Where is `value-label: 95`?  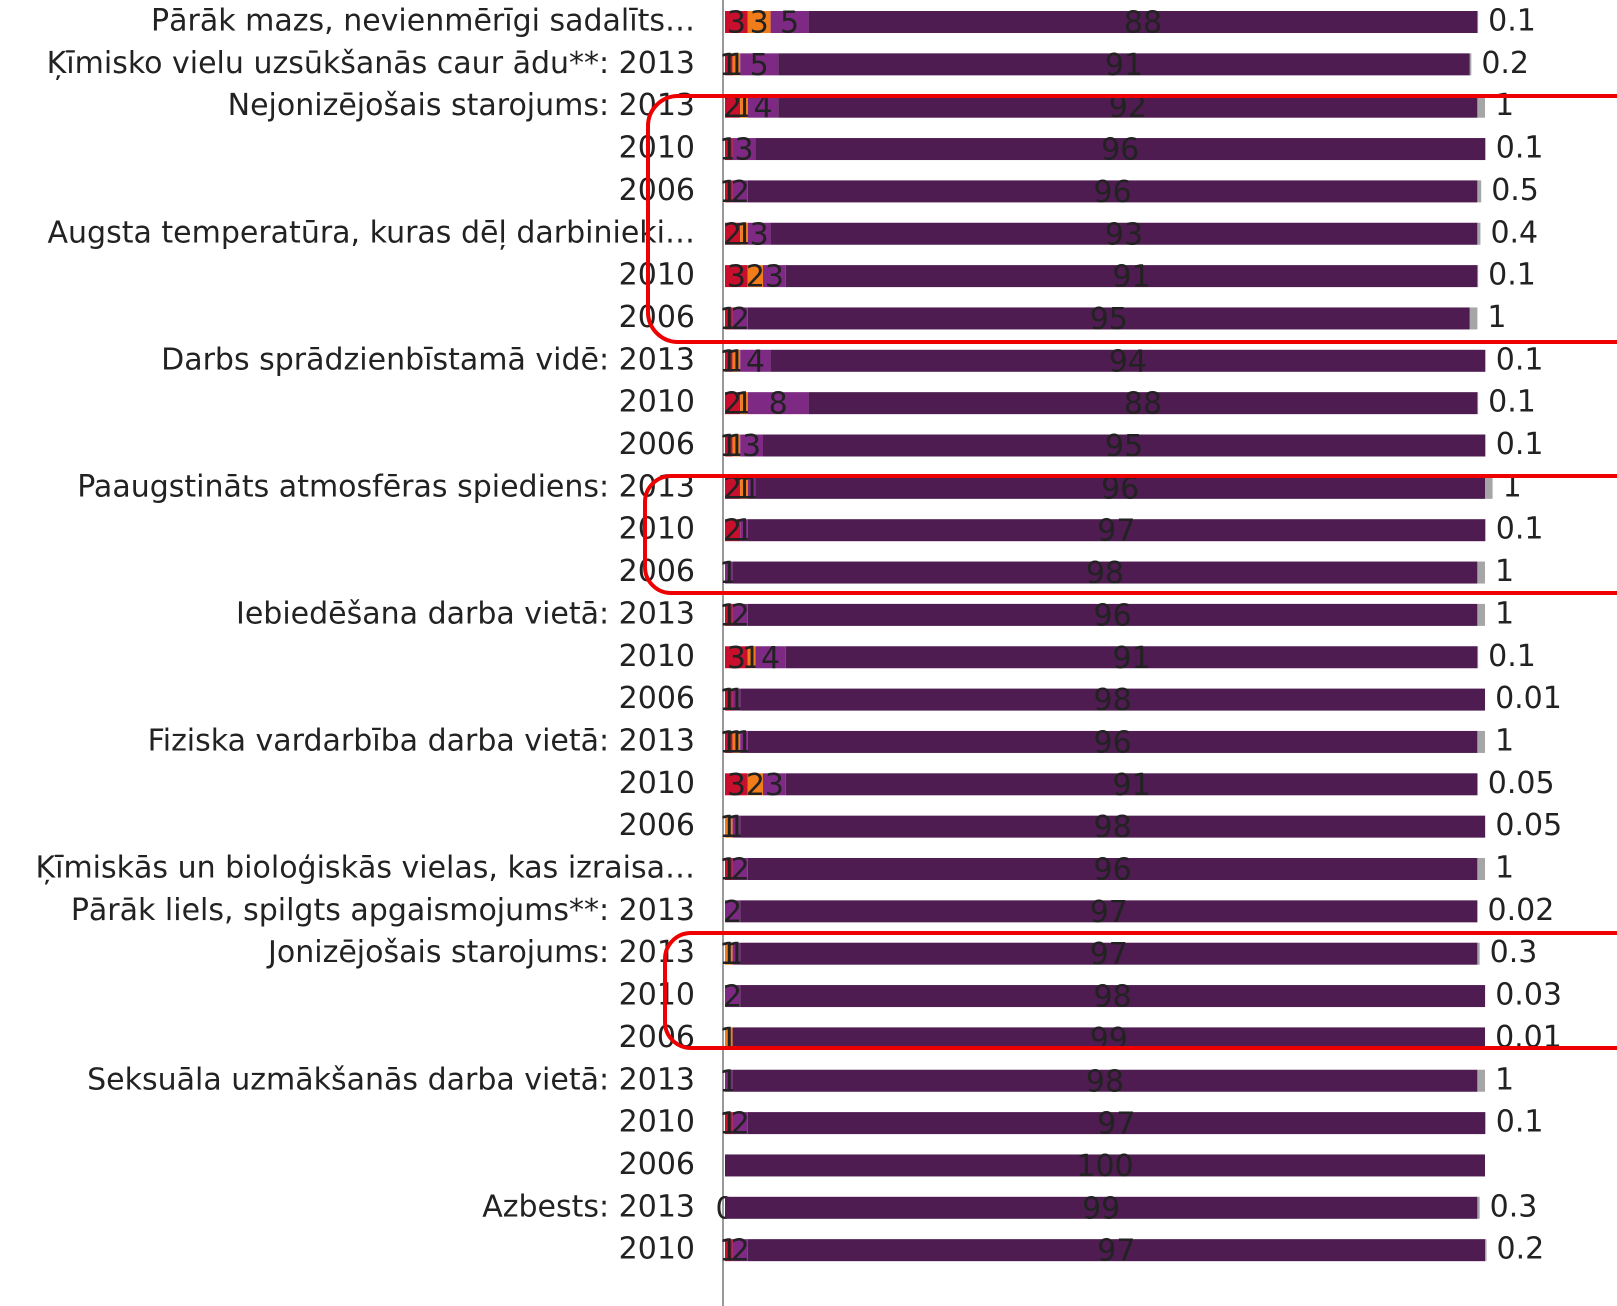 value-label: 95 is located at coordinates (1109, 319).